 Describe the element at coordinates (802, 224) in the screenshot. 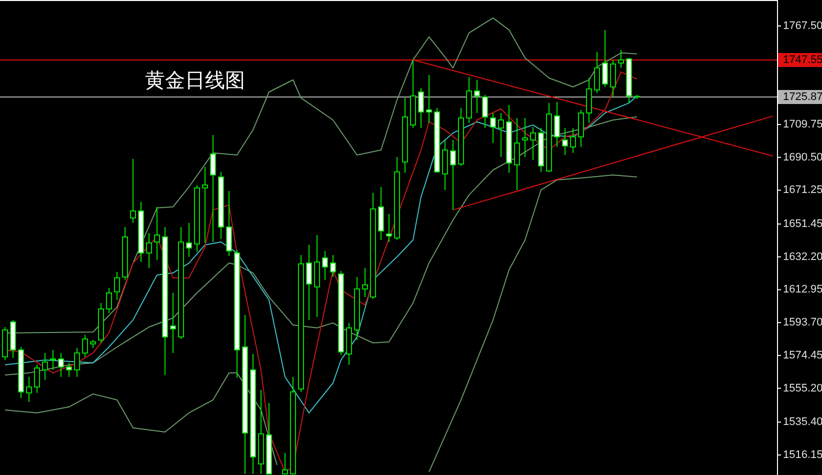

I see `y-tick-label: 1651.45` at that location.